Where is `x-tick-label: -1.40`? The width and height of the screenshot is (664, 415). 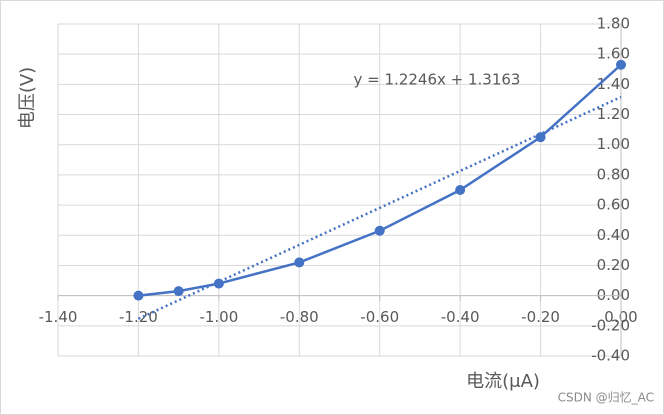
x-tick-label: -1.40 is located at coordinates (58, 317).